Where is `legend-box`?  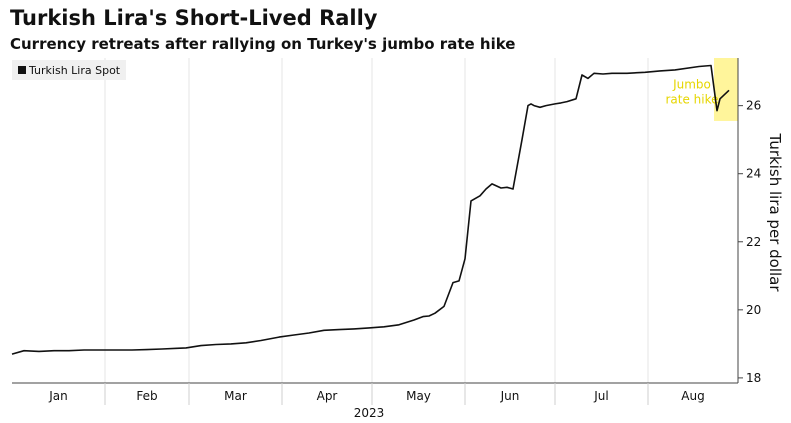 legend-box is located at coordinates (69, 70).